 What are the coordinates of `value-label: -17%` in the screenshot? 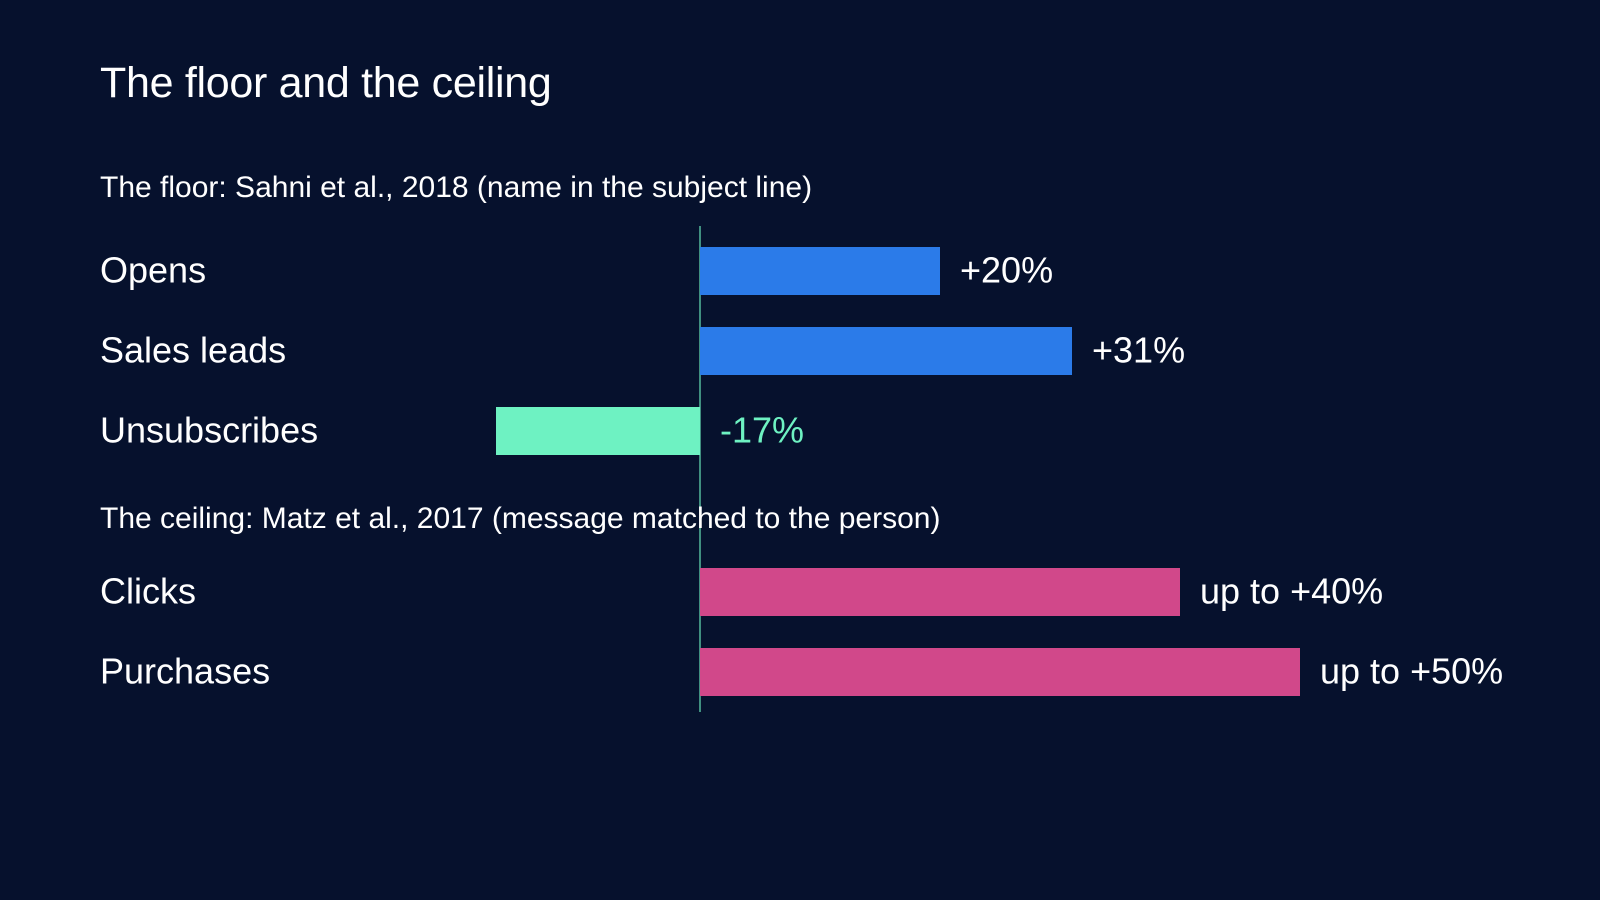 It's located at (762, 430).